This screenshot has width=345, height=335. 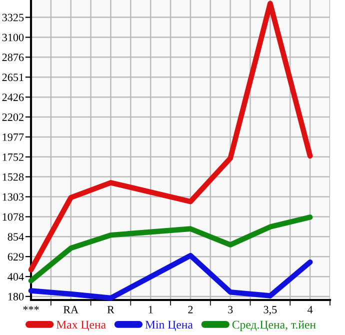 I want to click on y-tick-label: 2202, so click(x=13, y=117).